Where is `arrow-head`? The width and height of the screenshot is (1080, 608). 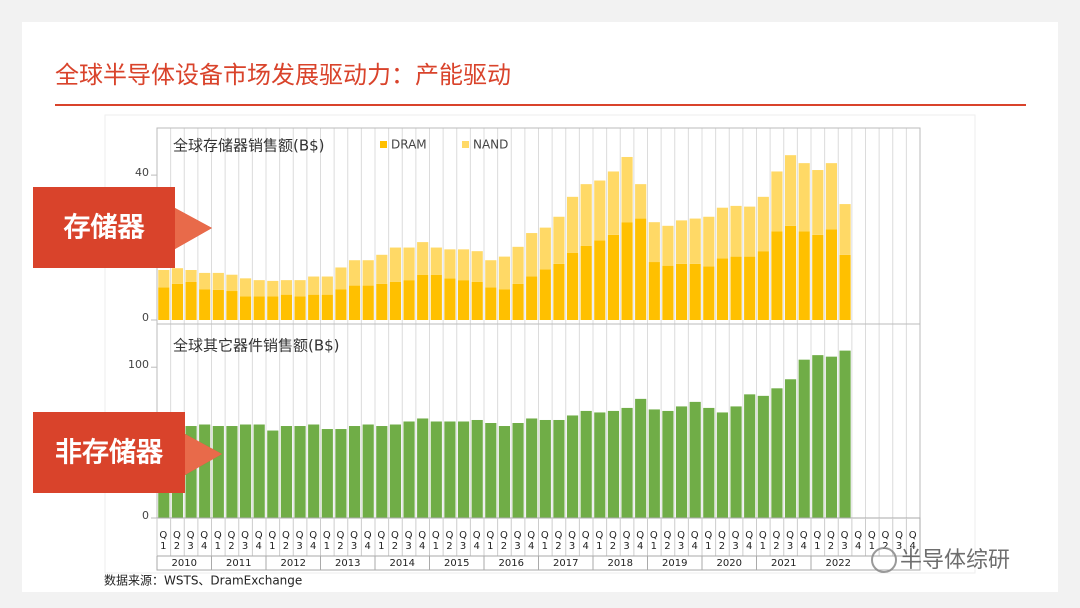
arrow-head is located at coordinates (203, 454).